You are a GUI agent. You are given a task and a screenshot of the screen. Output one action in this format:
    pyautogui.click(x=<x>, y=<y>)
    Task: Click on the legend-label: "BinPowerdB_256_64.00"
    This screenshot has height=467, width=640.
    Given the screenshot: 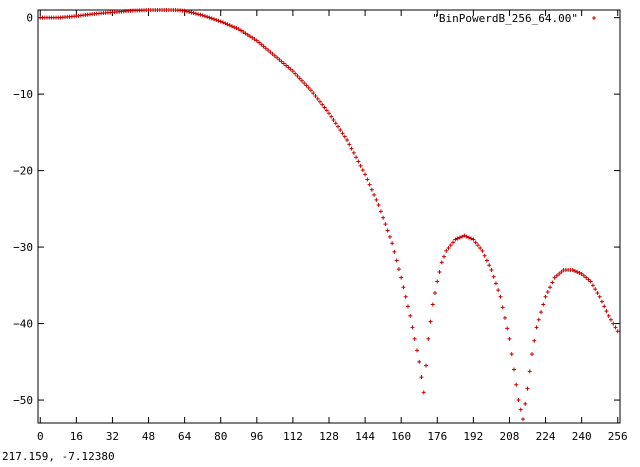 What is the action you would take?
    pyautogui.click(x=505, y=18)
    